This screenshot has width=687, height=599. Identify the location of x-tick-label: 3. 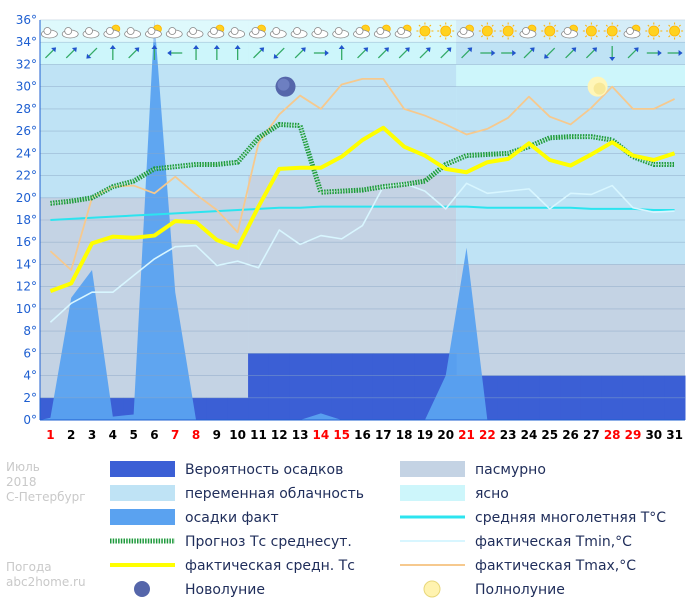
(92, 435).